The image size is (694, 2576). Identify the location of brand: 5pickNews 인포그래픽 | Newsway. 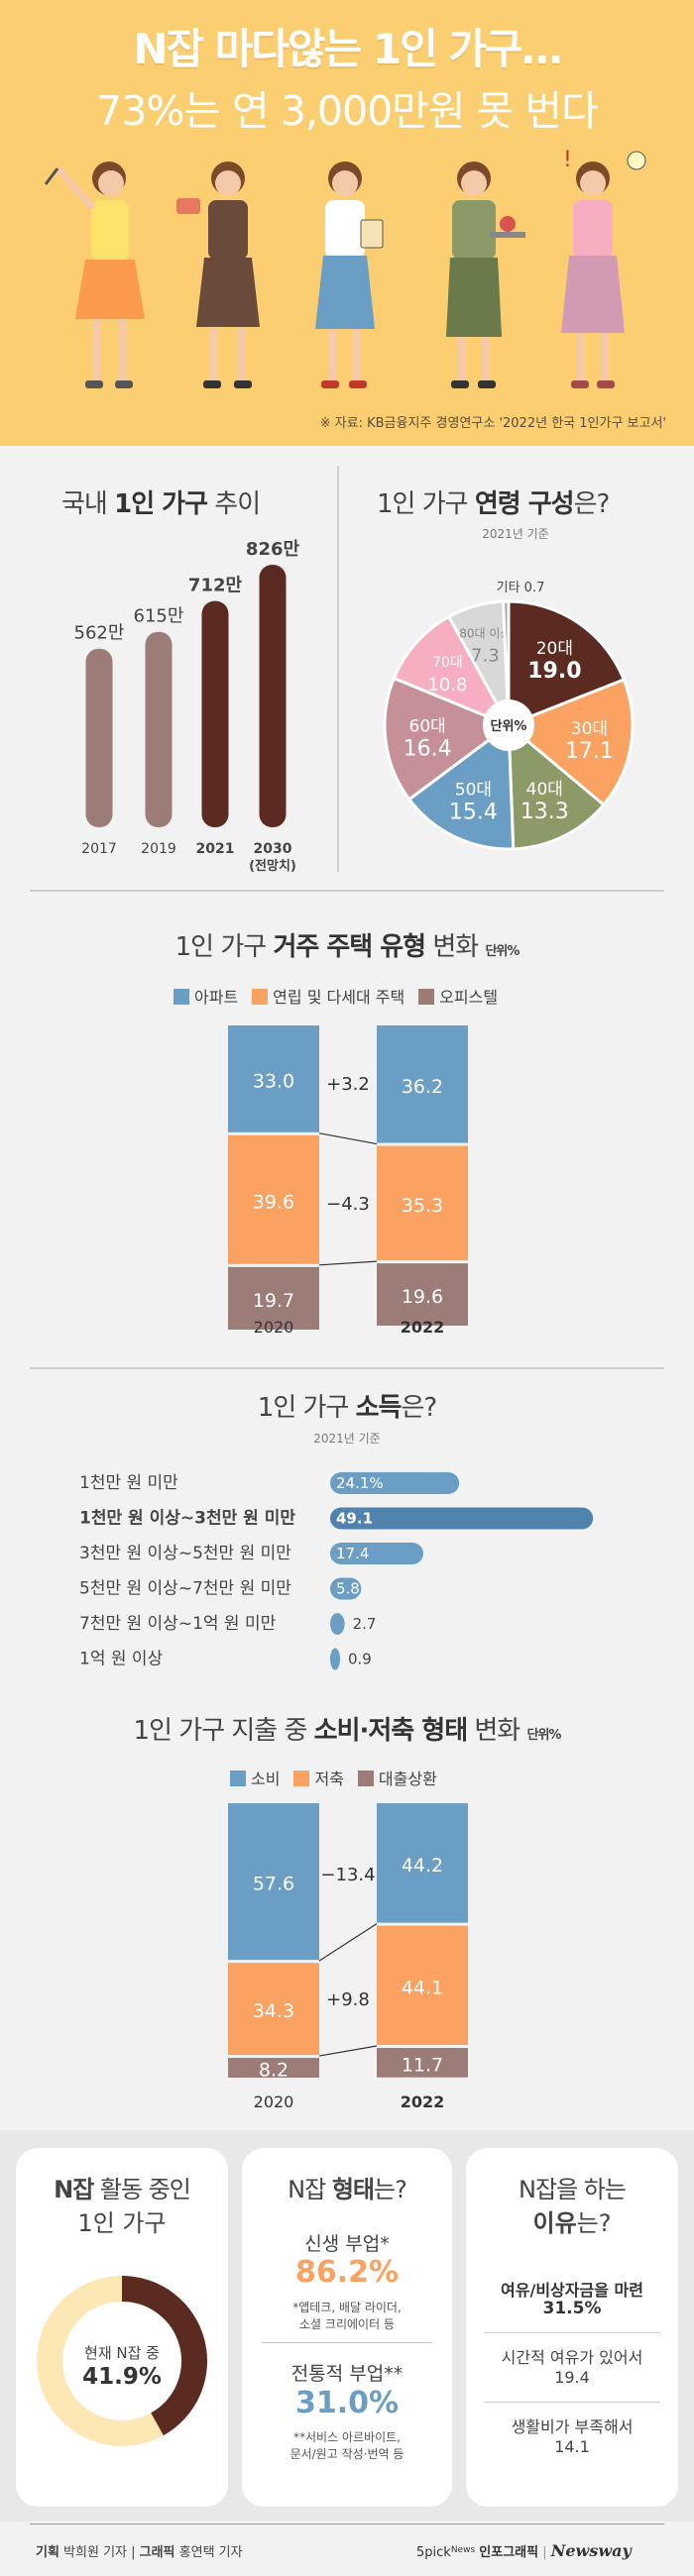
(524, 2551).